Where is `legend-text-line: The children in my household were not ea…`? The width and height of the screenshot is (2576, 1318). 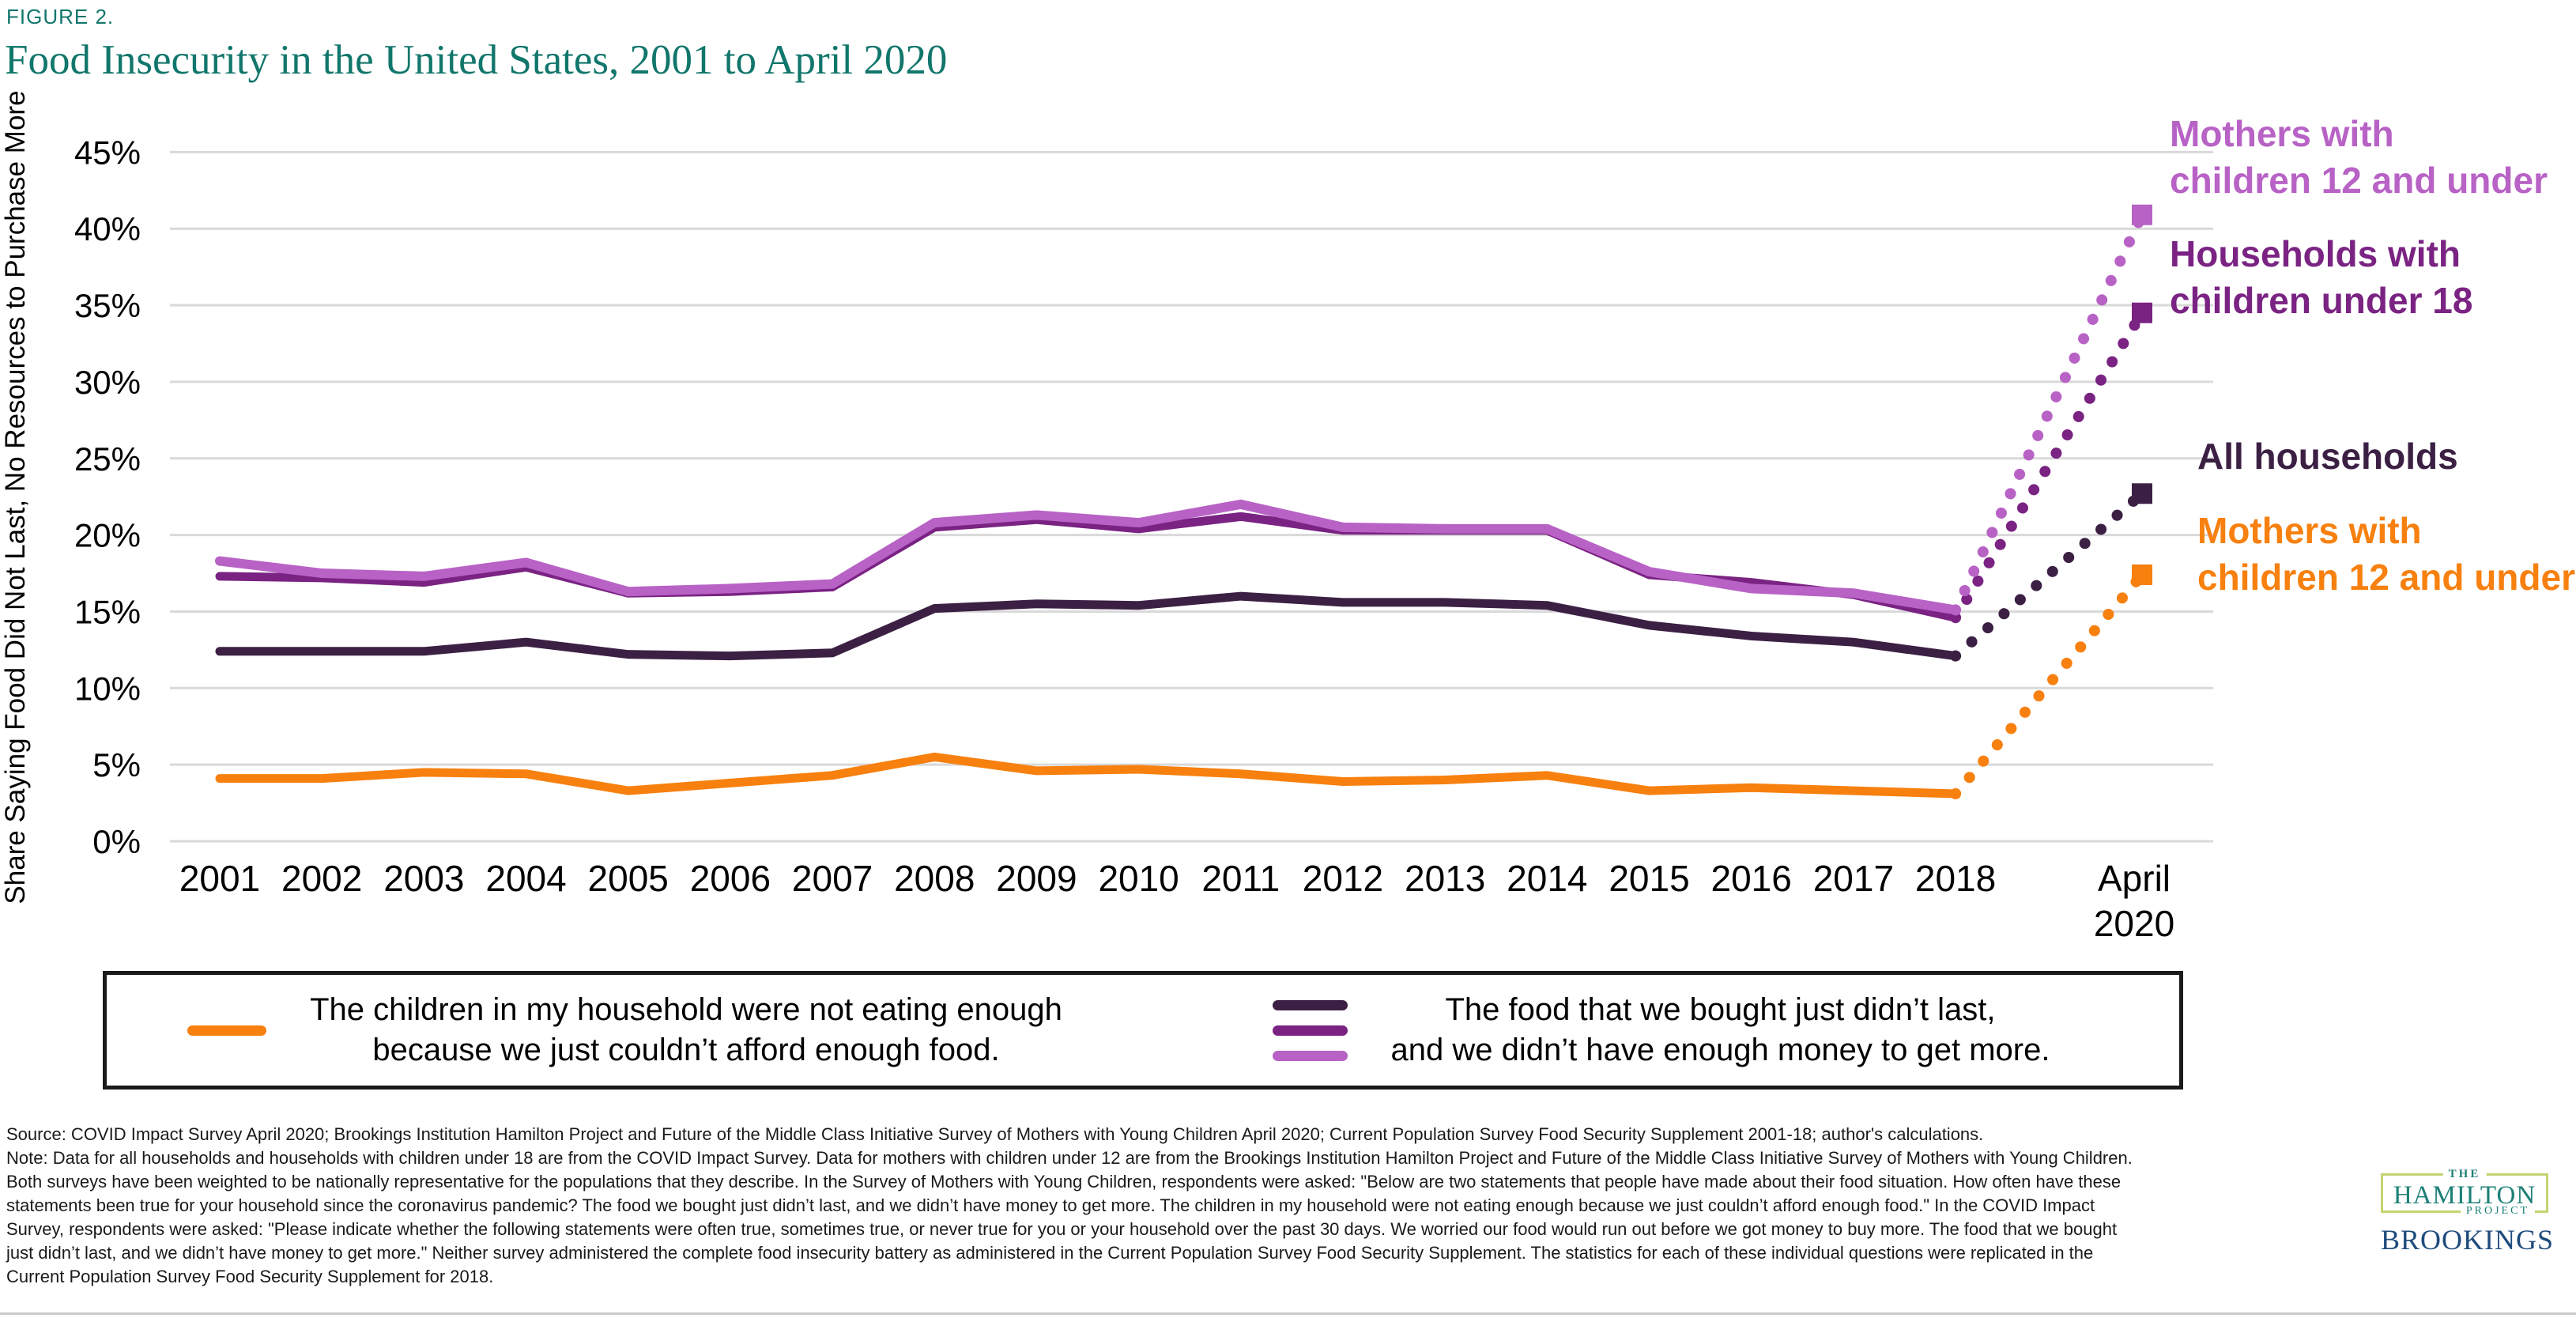 legend-text-line: The children in my household were not ea… is located at coordinates (686, 1010).